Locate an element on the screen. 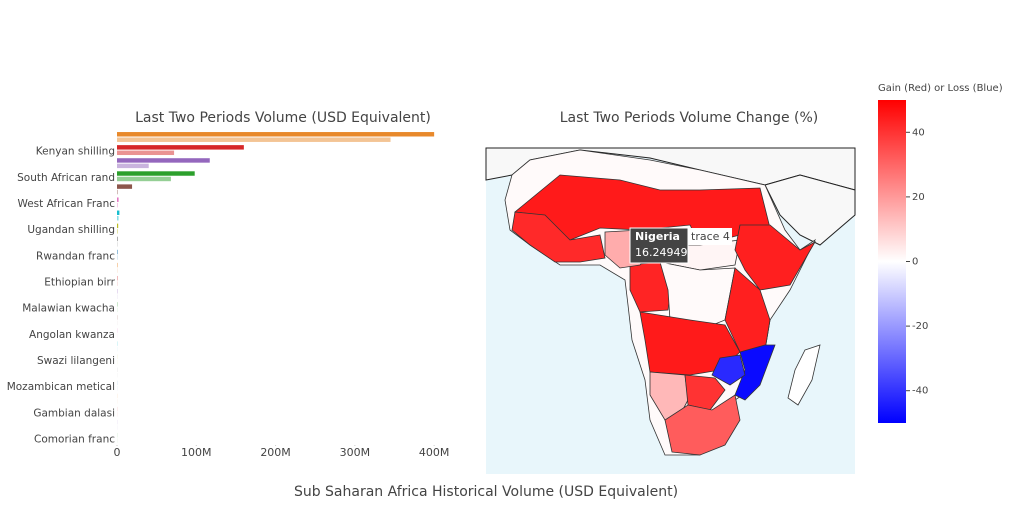  colorbar-tick-label: -40 is located at coordinates (920, 391).